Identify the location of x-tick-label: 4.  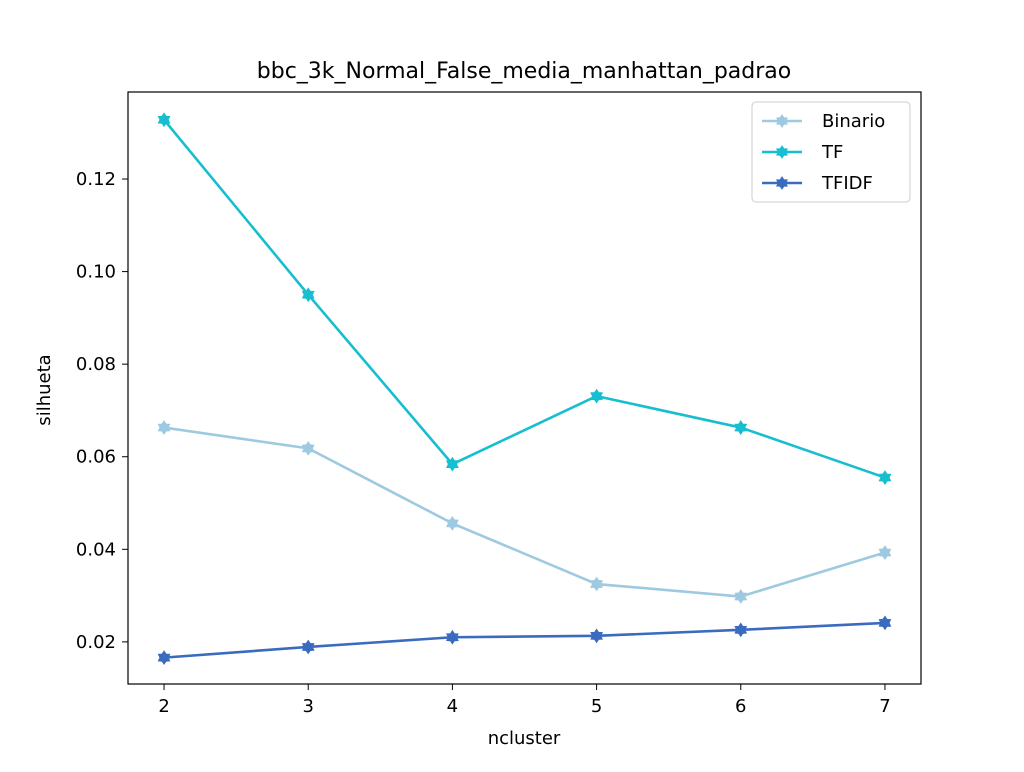
(452, 706).